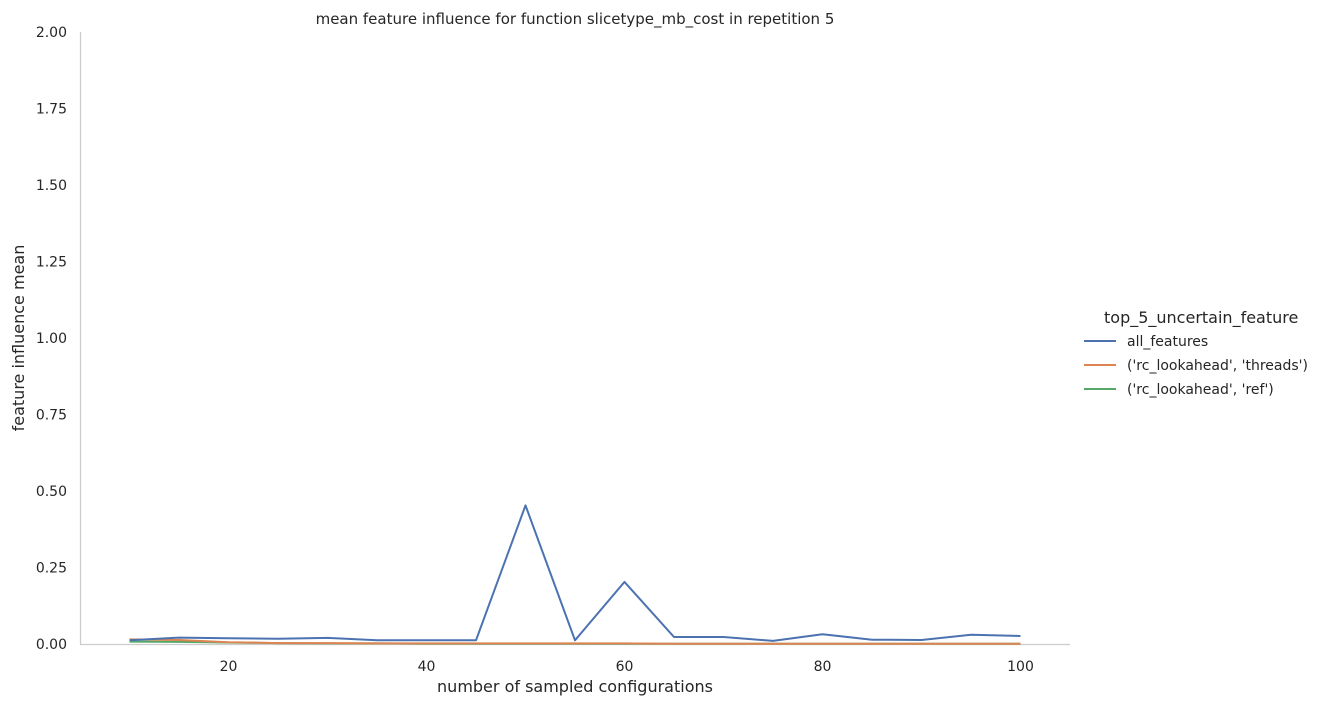 The height and width of the screenshot is (710, 1338). I want to click on y-tick-label: 0.50, so click(51, 492).